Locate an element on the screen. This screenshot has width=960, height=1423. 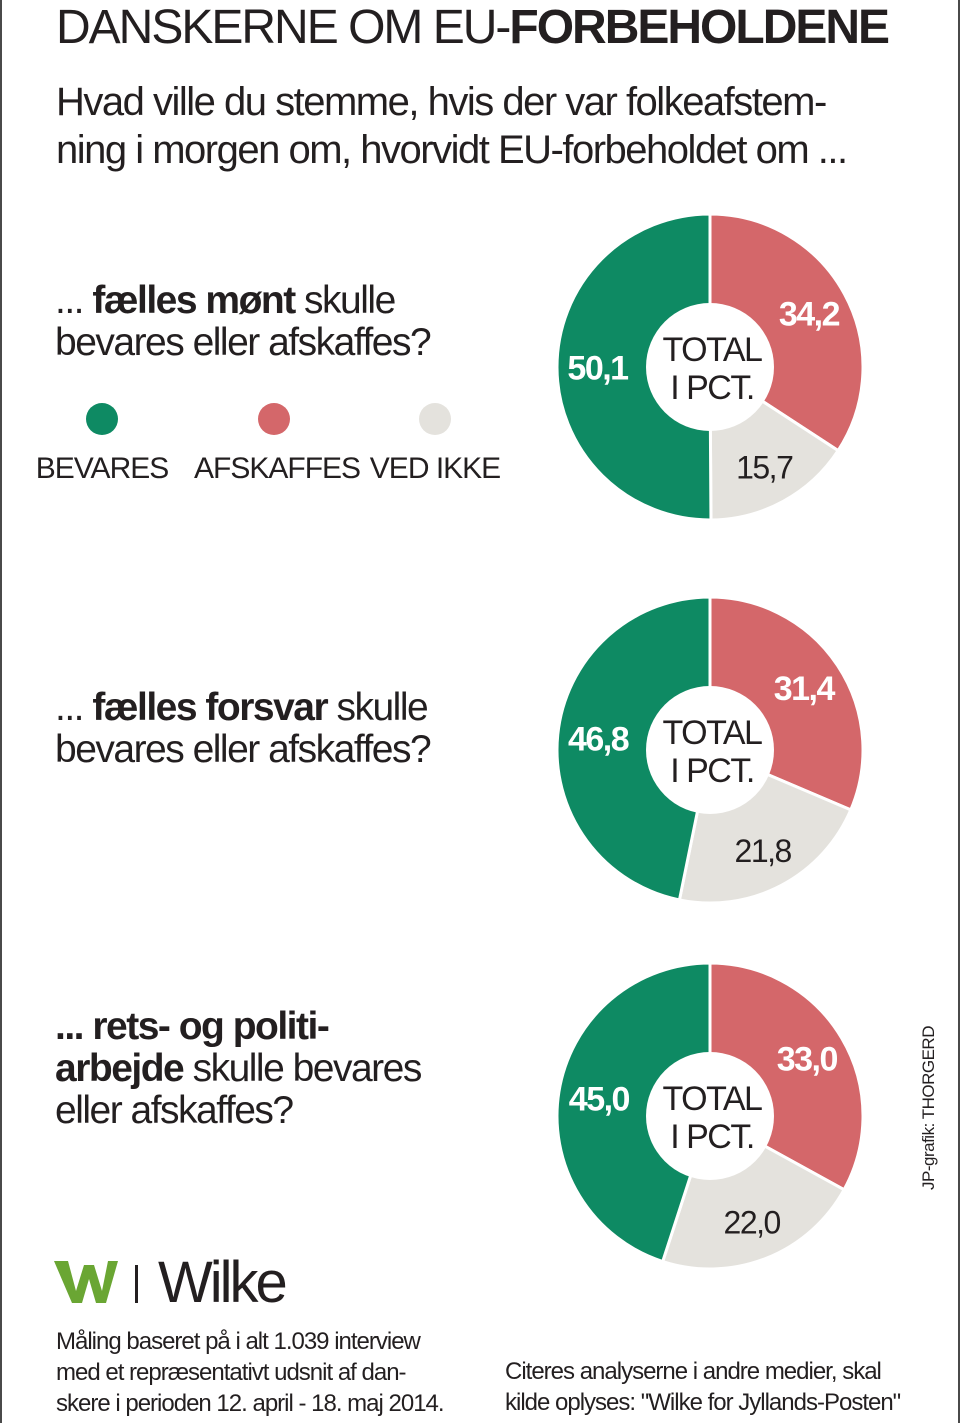
legend-label: AFSKAFFES is located at coordinates (277, 468).